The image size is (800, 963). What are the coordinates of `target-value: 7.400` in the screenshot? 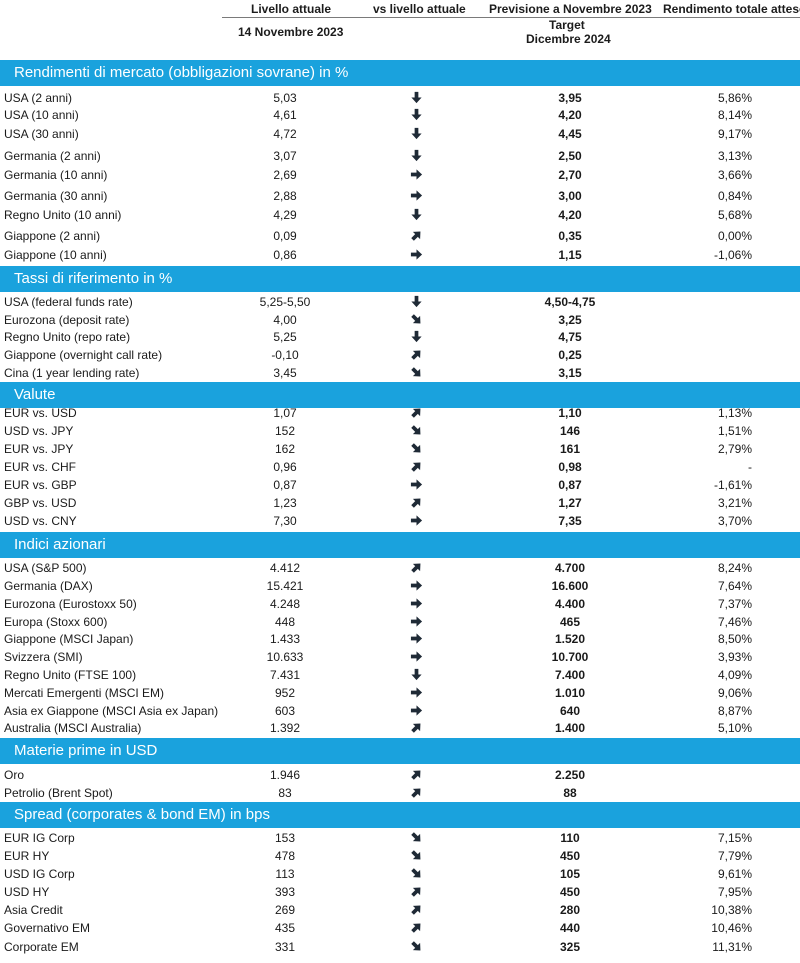 It's located at (570, 675).